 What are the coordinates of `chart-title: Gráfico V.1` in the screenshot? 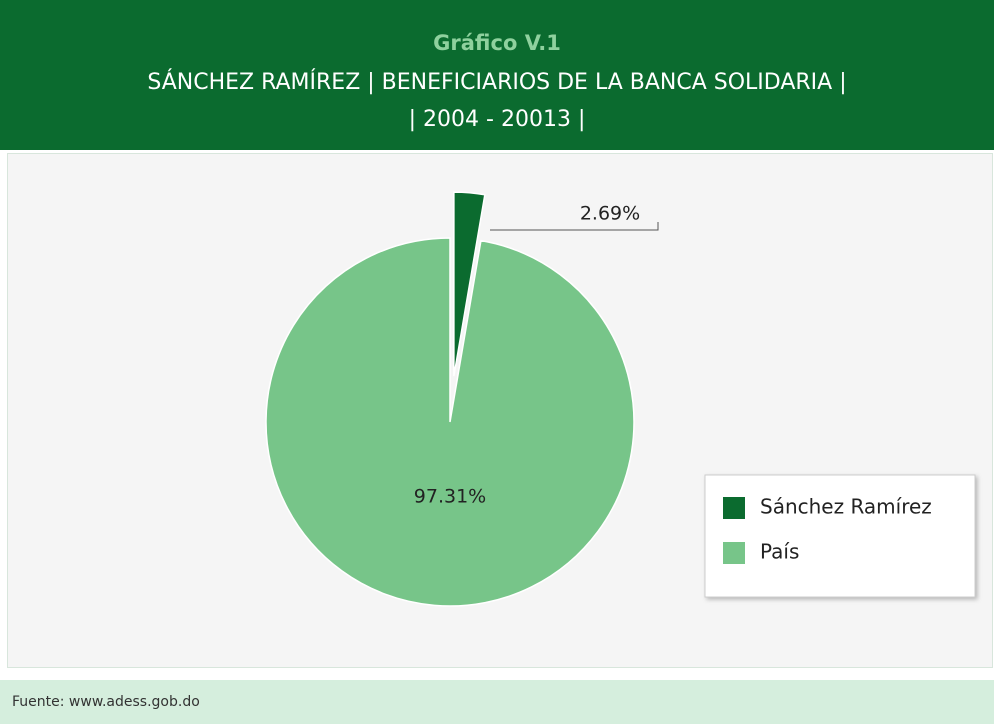 It's located at (497, 43).